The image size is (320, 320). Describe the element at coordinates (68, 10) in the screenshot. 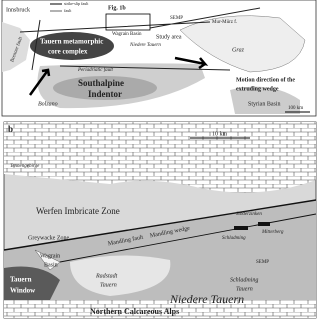

I see `legend-label: fault` at that location.